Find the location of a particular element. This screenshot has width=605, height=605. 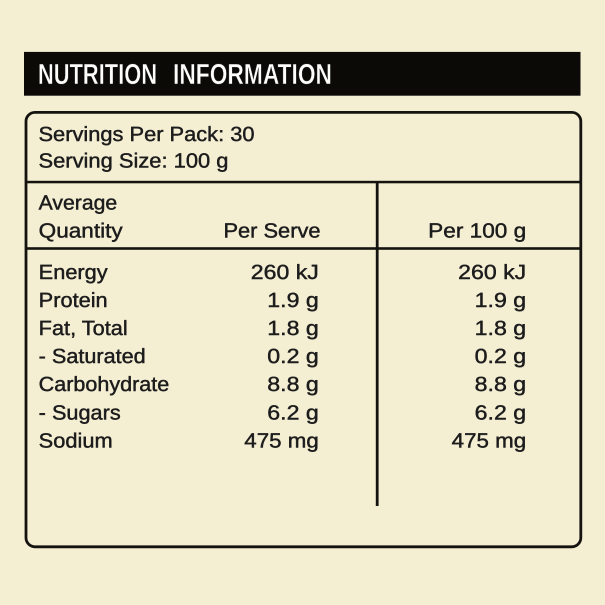

svg-text: Servings Per Pack: 30 is located at coordinates (147, 134).